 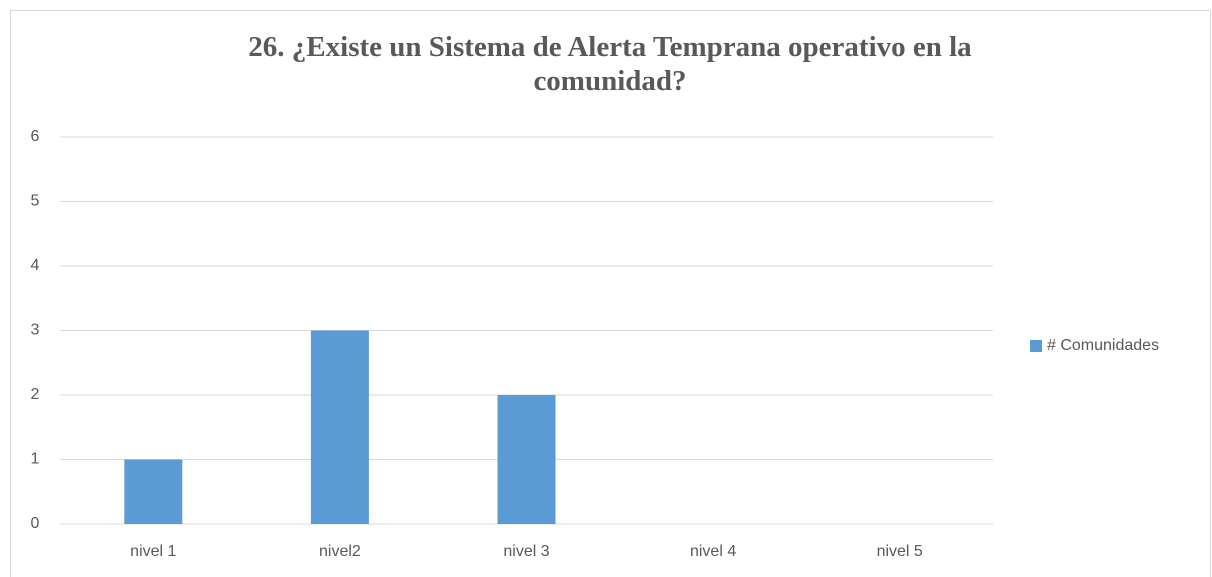 I want to click on y-tick-label: 2, so click(x=35, y=394).